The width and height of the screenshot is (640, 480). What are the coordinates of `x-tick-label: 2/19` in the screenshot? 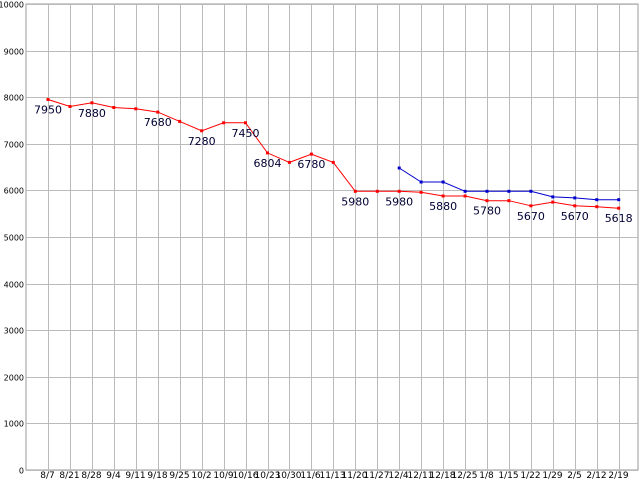 It's located at (618, 475).